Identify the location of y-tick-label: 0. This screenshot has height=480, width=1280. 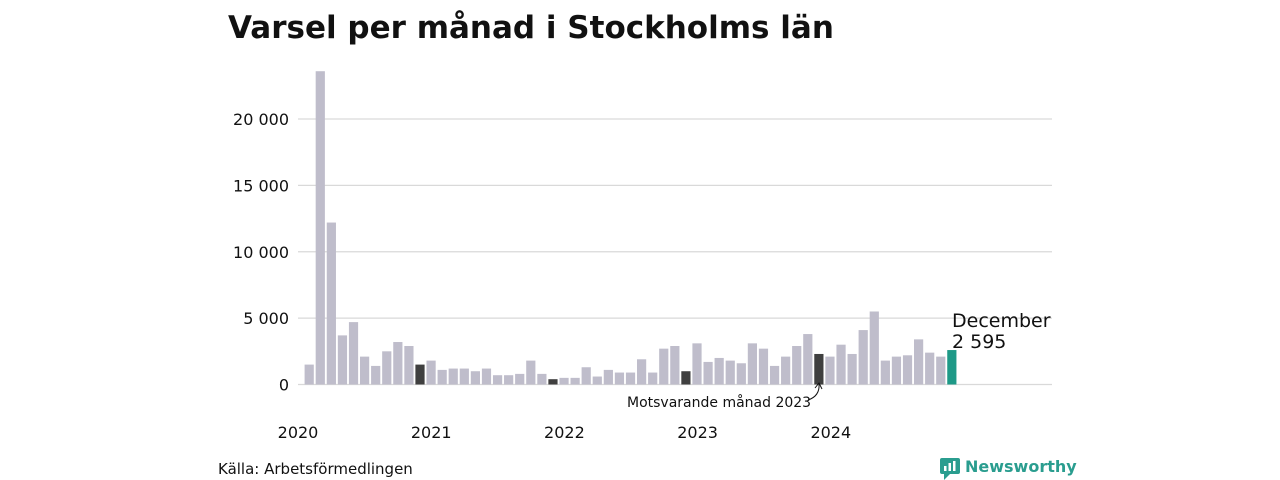
(284, 385).